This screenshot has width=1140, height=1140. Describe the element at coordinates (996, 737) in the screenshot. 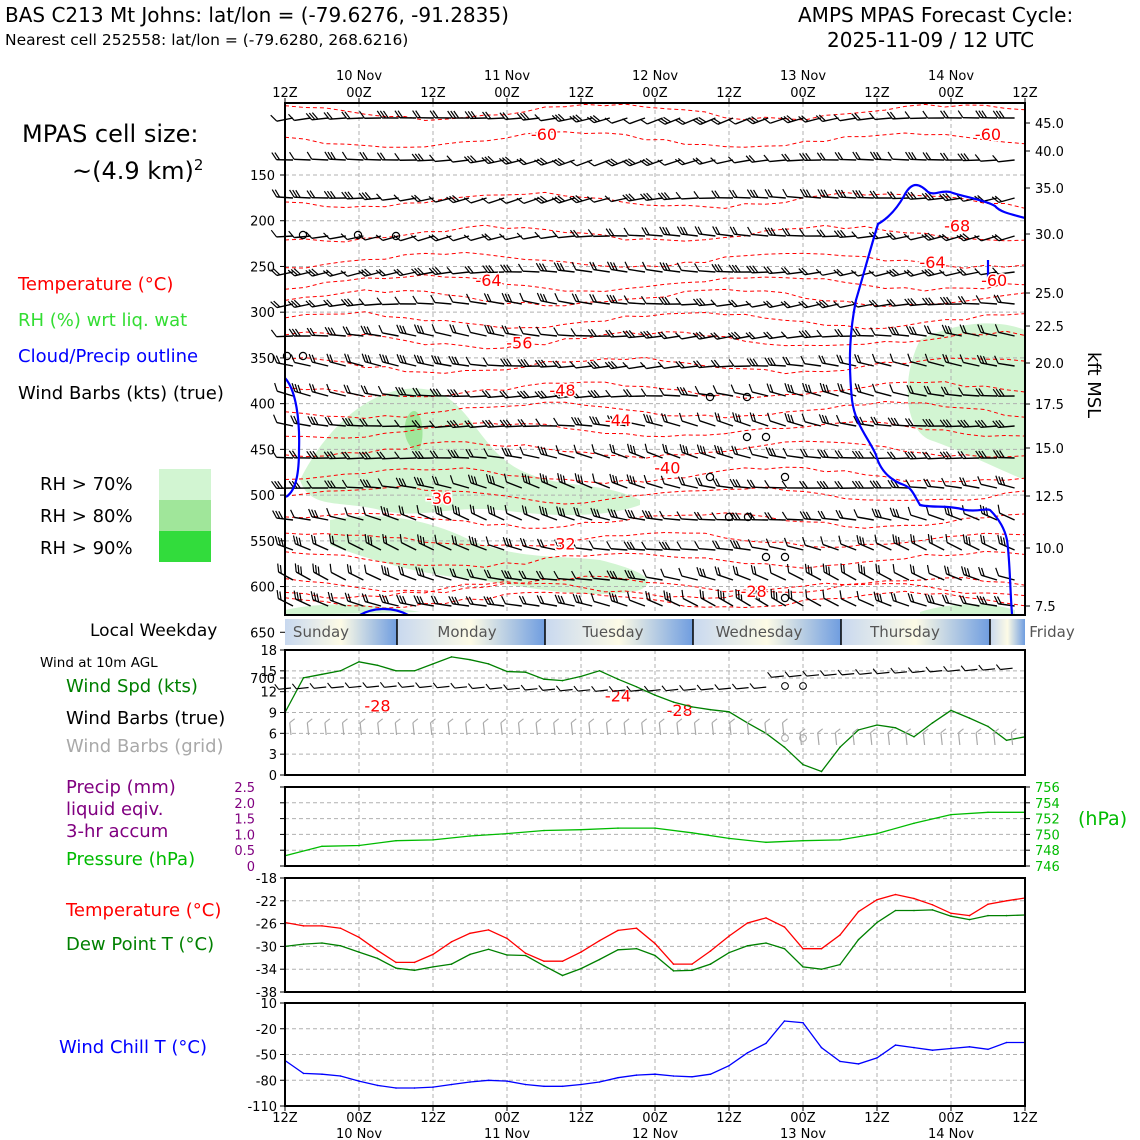

I see `grid-wind-barb` at that location.